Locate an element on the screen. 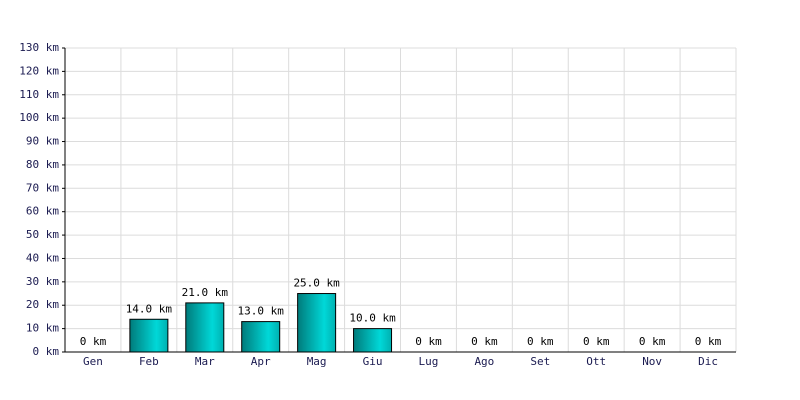 The width and height of the screenshot is (800, 400). data-label: 14.0 km is located at coordinates (149, 308).